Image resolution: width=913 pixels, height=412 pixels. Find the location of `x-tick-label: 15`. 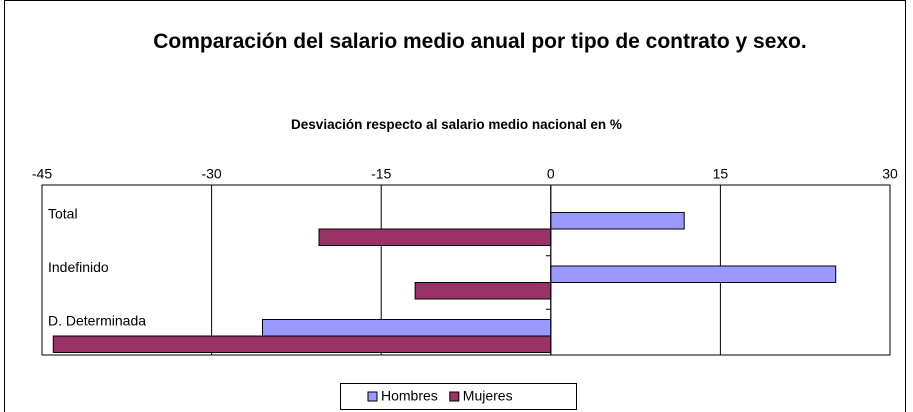

x-tick-label: 15 is located at coordinates (721, 174).